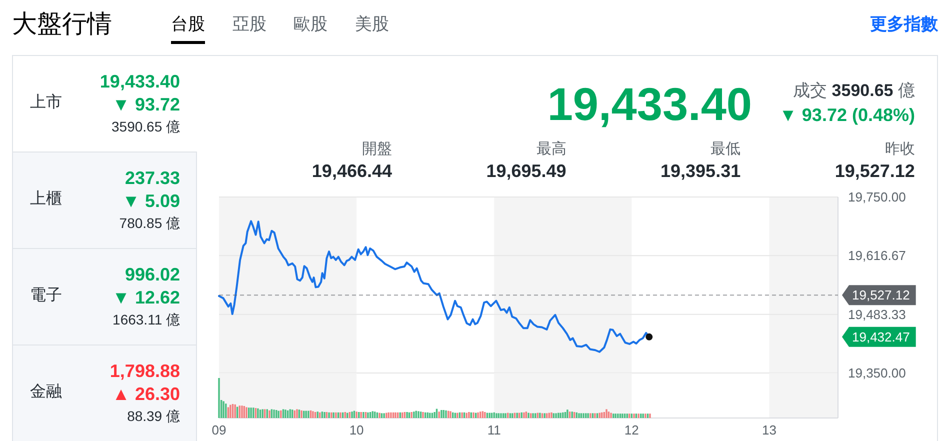  What do you see at coordinates (152, 178) in the screenshot?
I see `data-label: 237.33` at bounding box center [152, 178].